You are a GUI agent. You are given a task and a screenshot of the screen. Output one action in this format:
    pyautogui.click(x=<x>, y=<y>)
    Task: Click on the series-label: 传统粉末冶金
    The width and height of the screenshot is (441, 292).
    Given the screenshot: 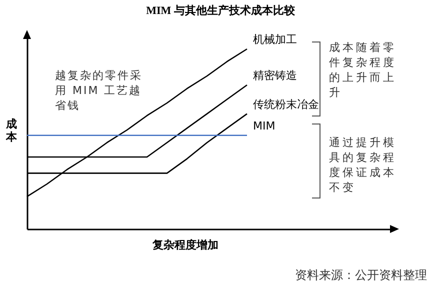 What is the action you would take?
    pyautogui.click(x=286, y=104)
    